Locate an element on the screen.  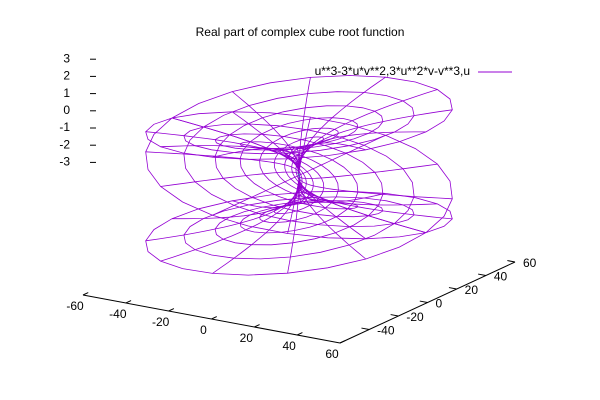
z-tick-label: -1 is located at coordinates (64, 127).